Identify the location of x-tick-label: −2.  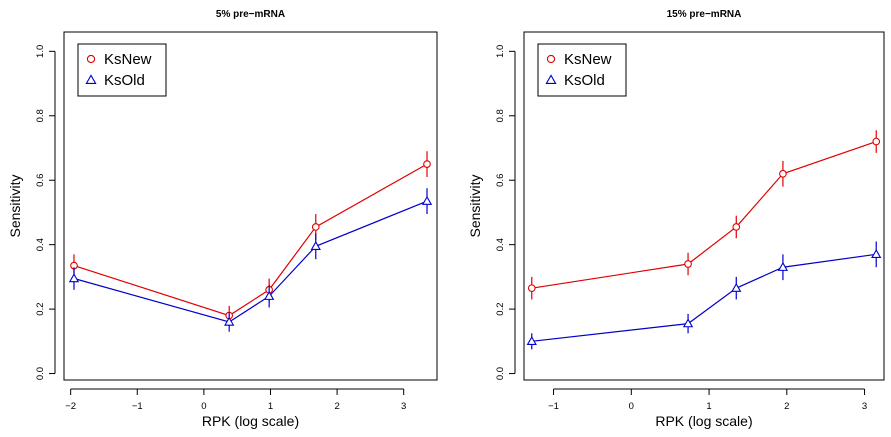
(70, 406).